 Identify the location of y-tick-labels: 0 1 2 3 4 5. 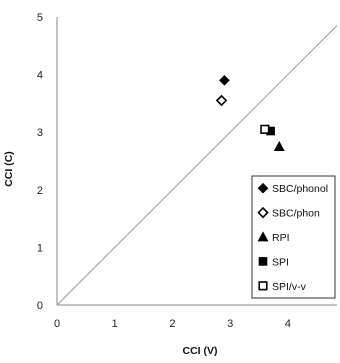
(40, 162).